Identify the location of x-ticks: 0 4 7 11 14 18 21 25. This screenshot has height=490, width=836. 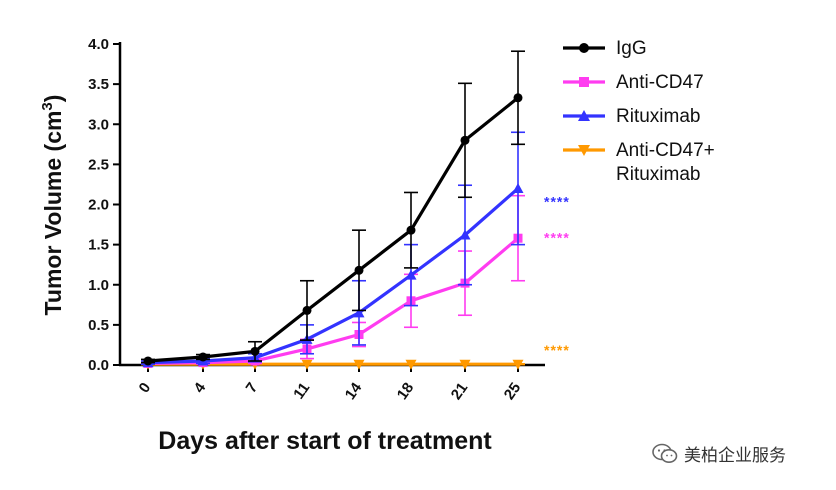
(330, 384).